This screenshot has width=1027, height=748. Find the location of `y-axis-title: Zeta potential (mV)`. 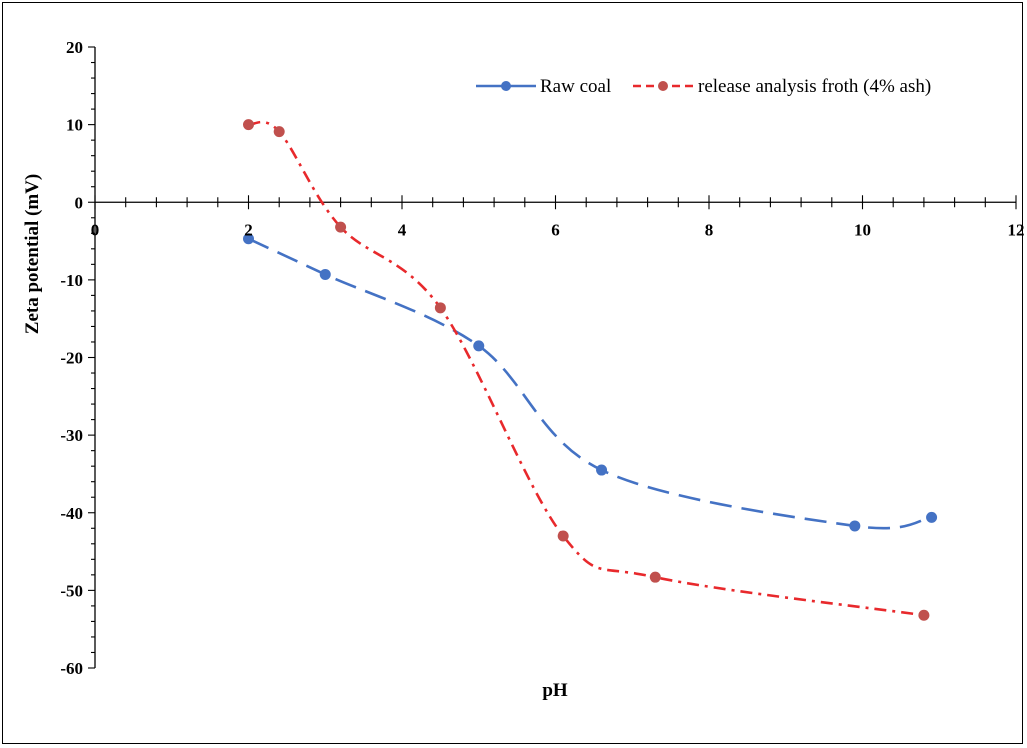

y-axis-title: Zeta potential (mV) is located at coordinates (32, 254).